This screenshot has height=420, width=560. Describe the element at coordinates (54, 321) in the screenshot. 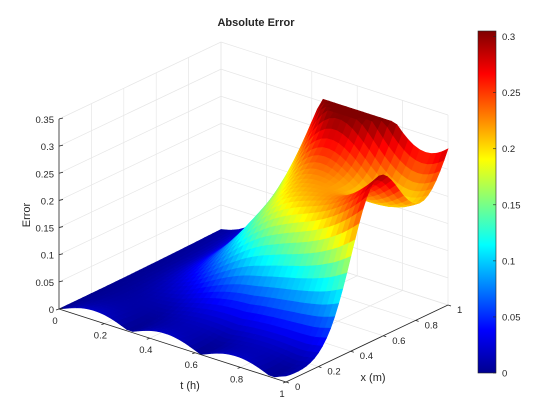

I see `t-tick-label: 0` at that location.